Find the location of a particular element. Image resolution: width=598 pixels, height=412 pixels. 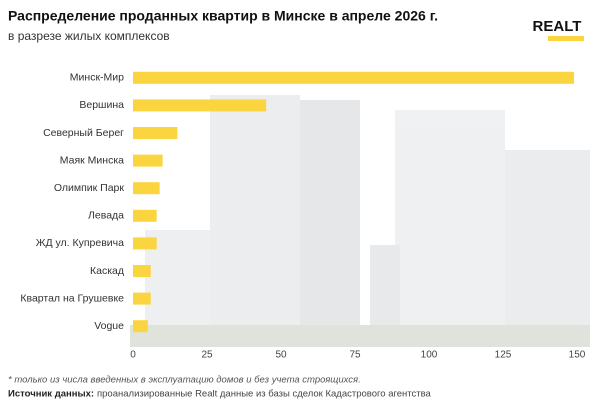

x-tick-label: 75 is located at coordinates (355, 355).